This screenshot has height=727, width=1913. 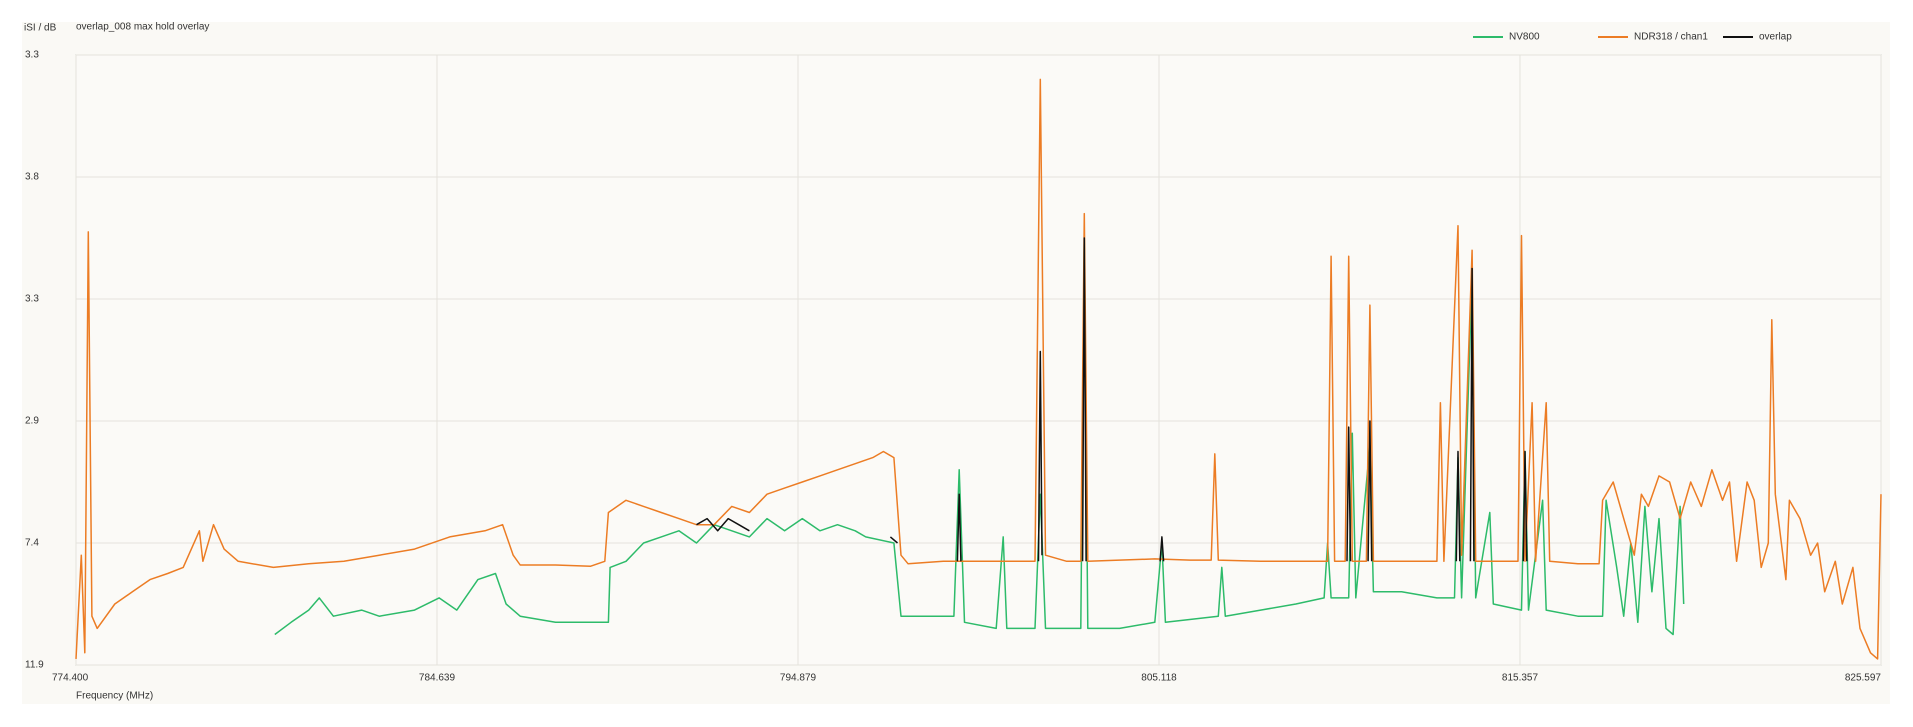 I want to click on x-tick-label: 825.597, so click(x=1863, y=678).